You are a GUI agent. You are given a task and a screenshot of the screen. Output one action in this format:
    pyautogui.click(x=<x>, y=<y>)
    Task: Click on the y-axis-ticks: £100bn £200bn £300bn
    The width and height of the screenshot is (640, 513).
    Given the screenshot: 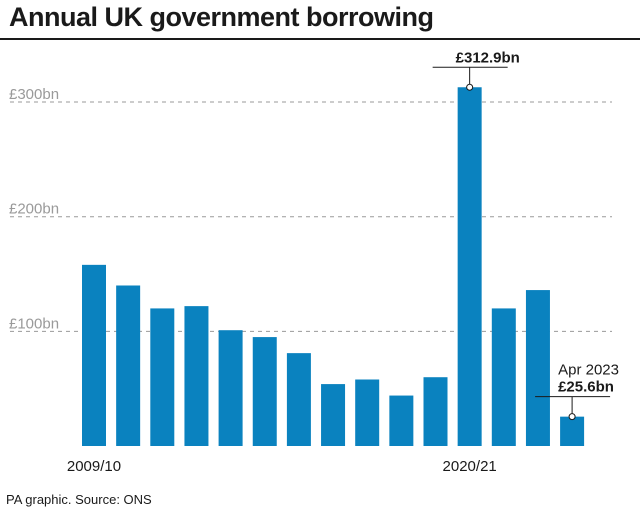 What is the action you would take?
    pyautogui.click(x=34, y=209)
    